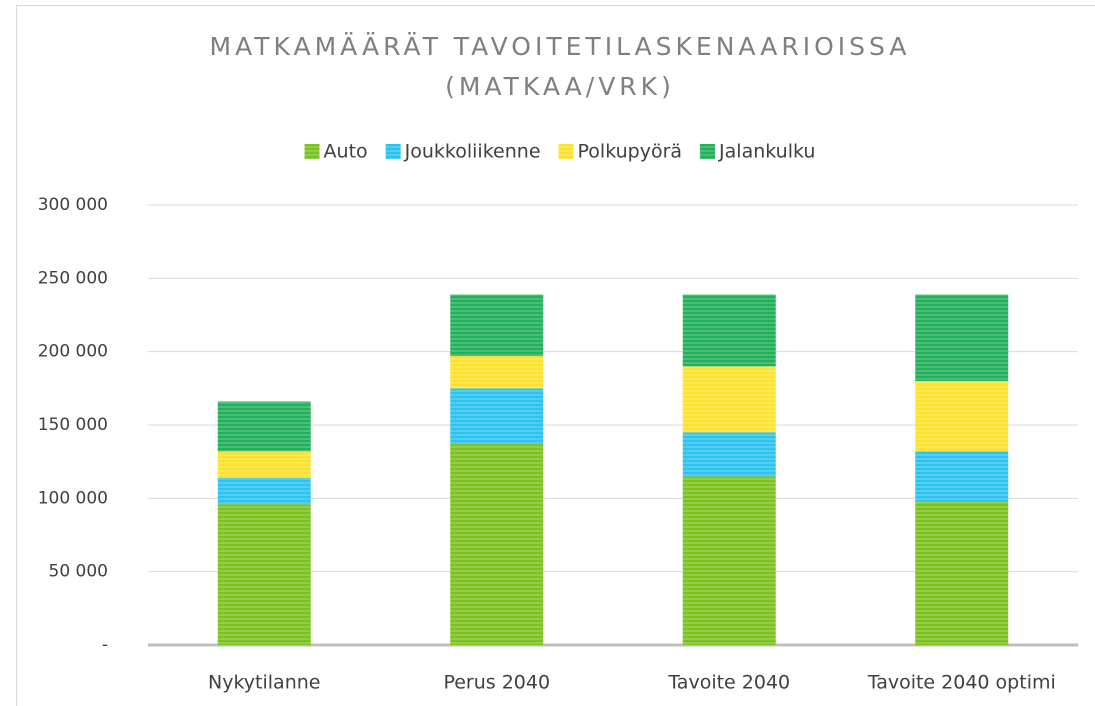 The image size is (1095, 706). Describe the element at coordinates (630, 152) in the screenshot. I see `legend-label: Polkupyörä` at that location.